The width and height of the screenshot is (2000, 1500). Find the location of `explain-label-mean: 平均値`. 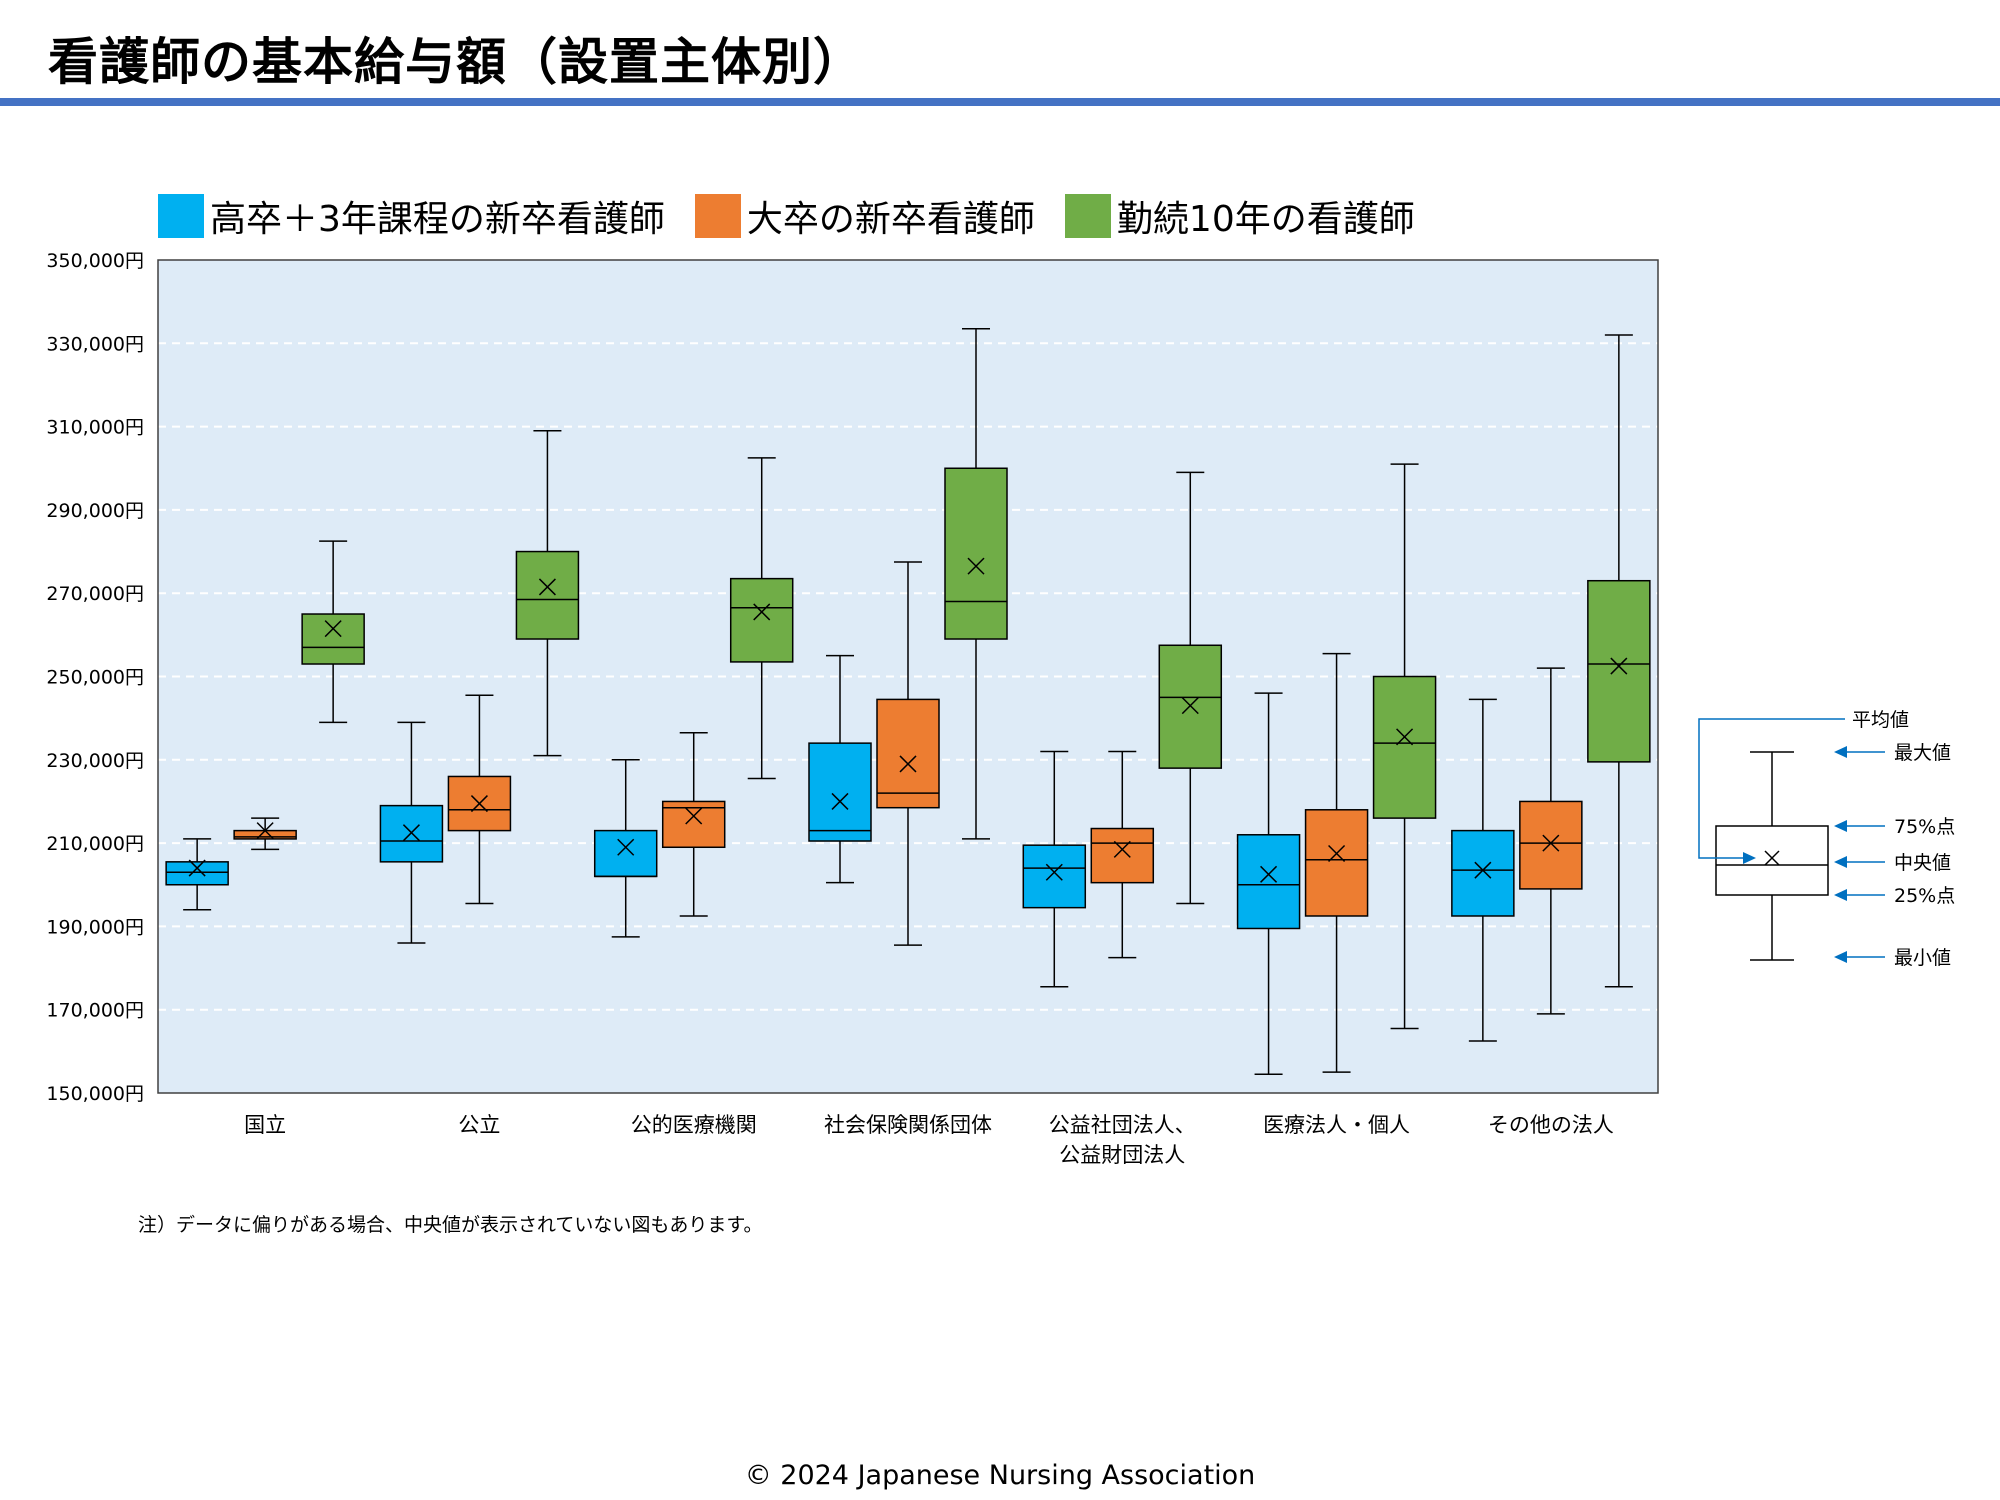

explain-label-mean: 平均値 is located at coordinates (1880, 720).